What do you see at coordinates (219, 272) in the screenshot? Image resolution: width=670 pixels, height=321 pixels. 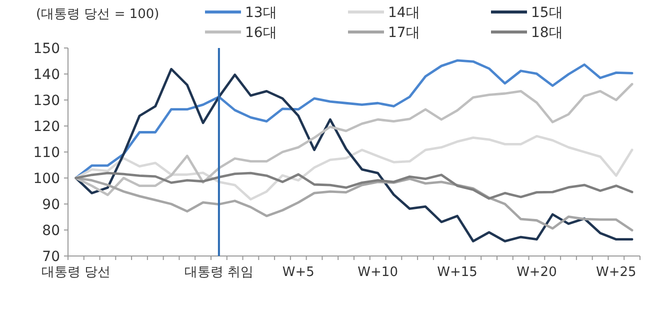 I see `x-tick-label: 대통령 취임` at bounding box center [219, 272].